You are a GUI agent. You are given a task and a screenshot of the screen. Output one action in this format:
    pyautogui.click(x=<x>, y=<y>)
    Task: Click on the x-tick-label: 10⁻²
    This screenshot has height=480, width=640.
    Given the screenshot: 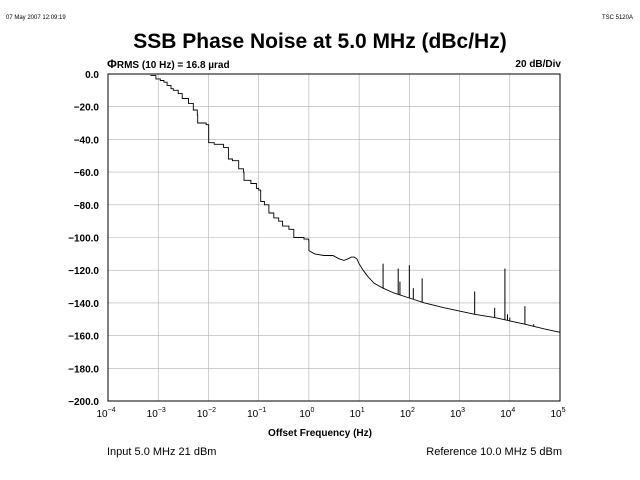 What is the action you would take?
    pyautogui.click(x=206, y=413)
    